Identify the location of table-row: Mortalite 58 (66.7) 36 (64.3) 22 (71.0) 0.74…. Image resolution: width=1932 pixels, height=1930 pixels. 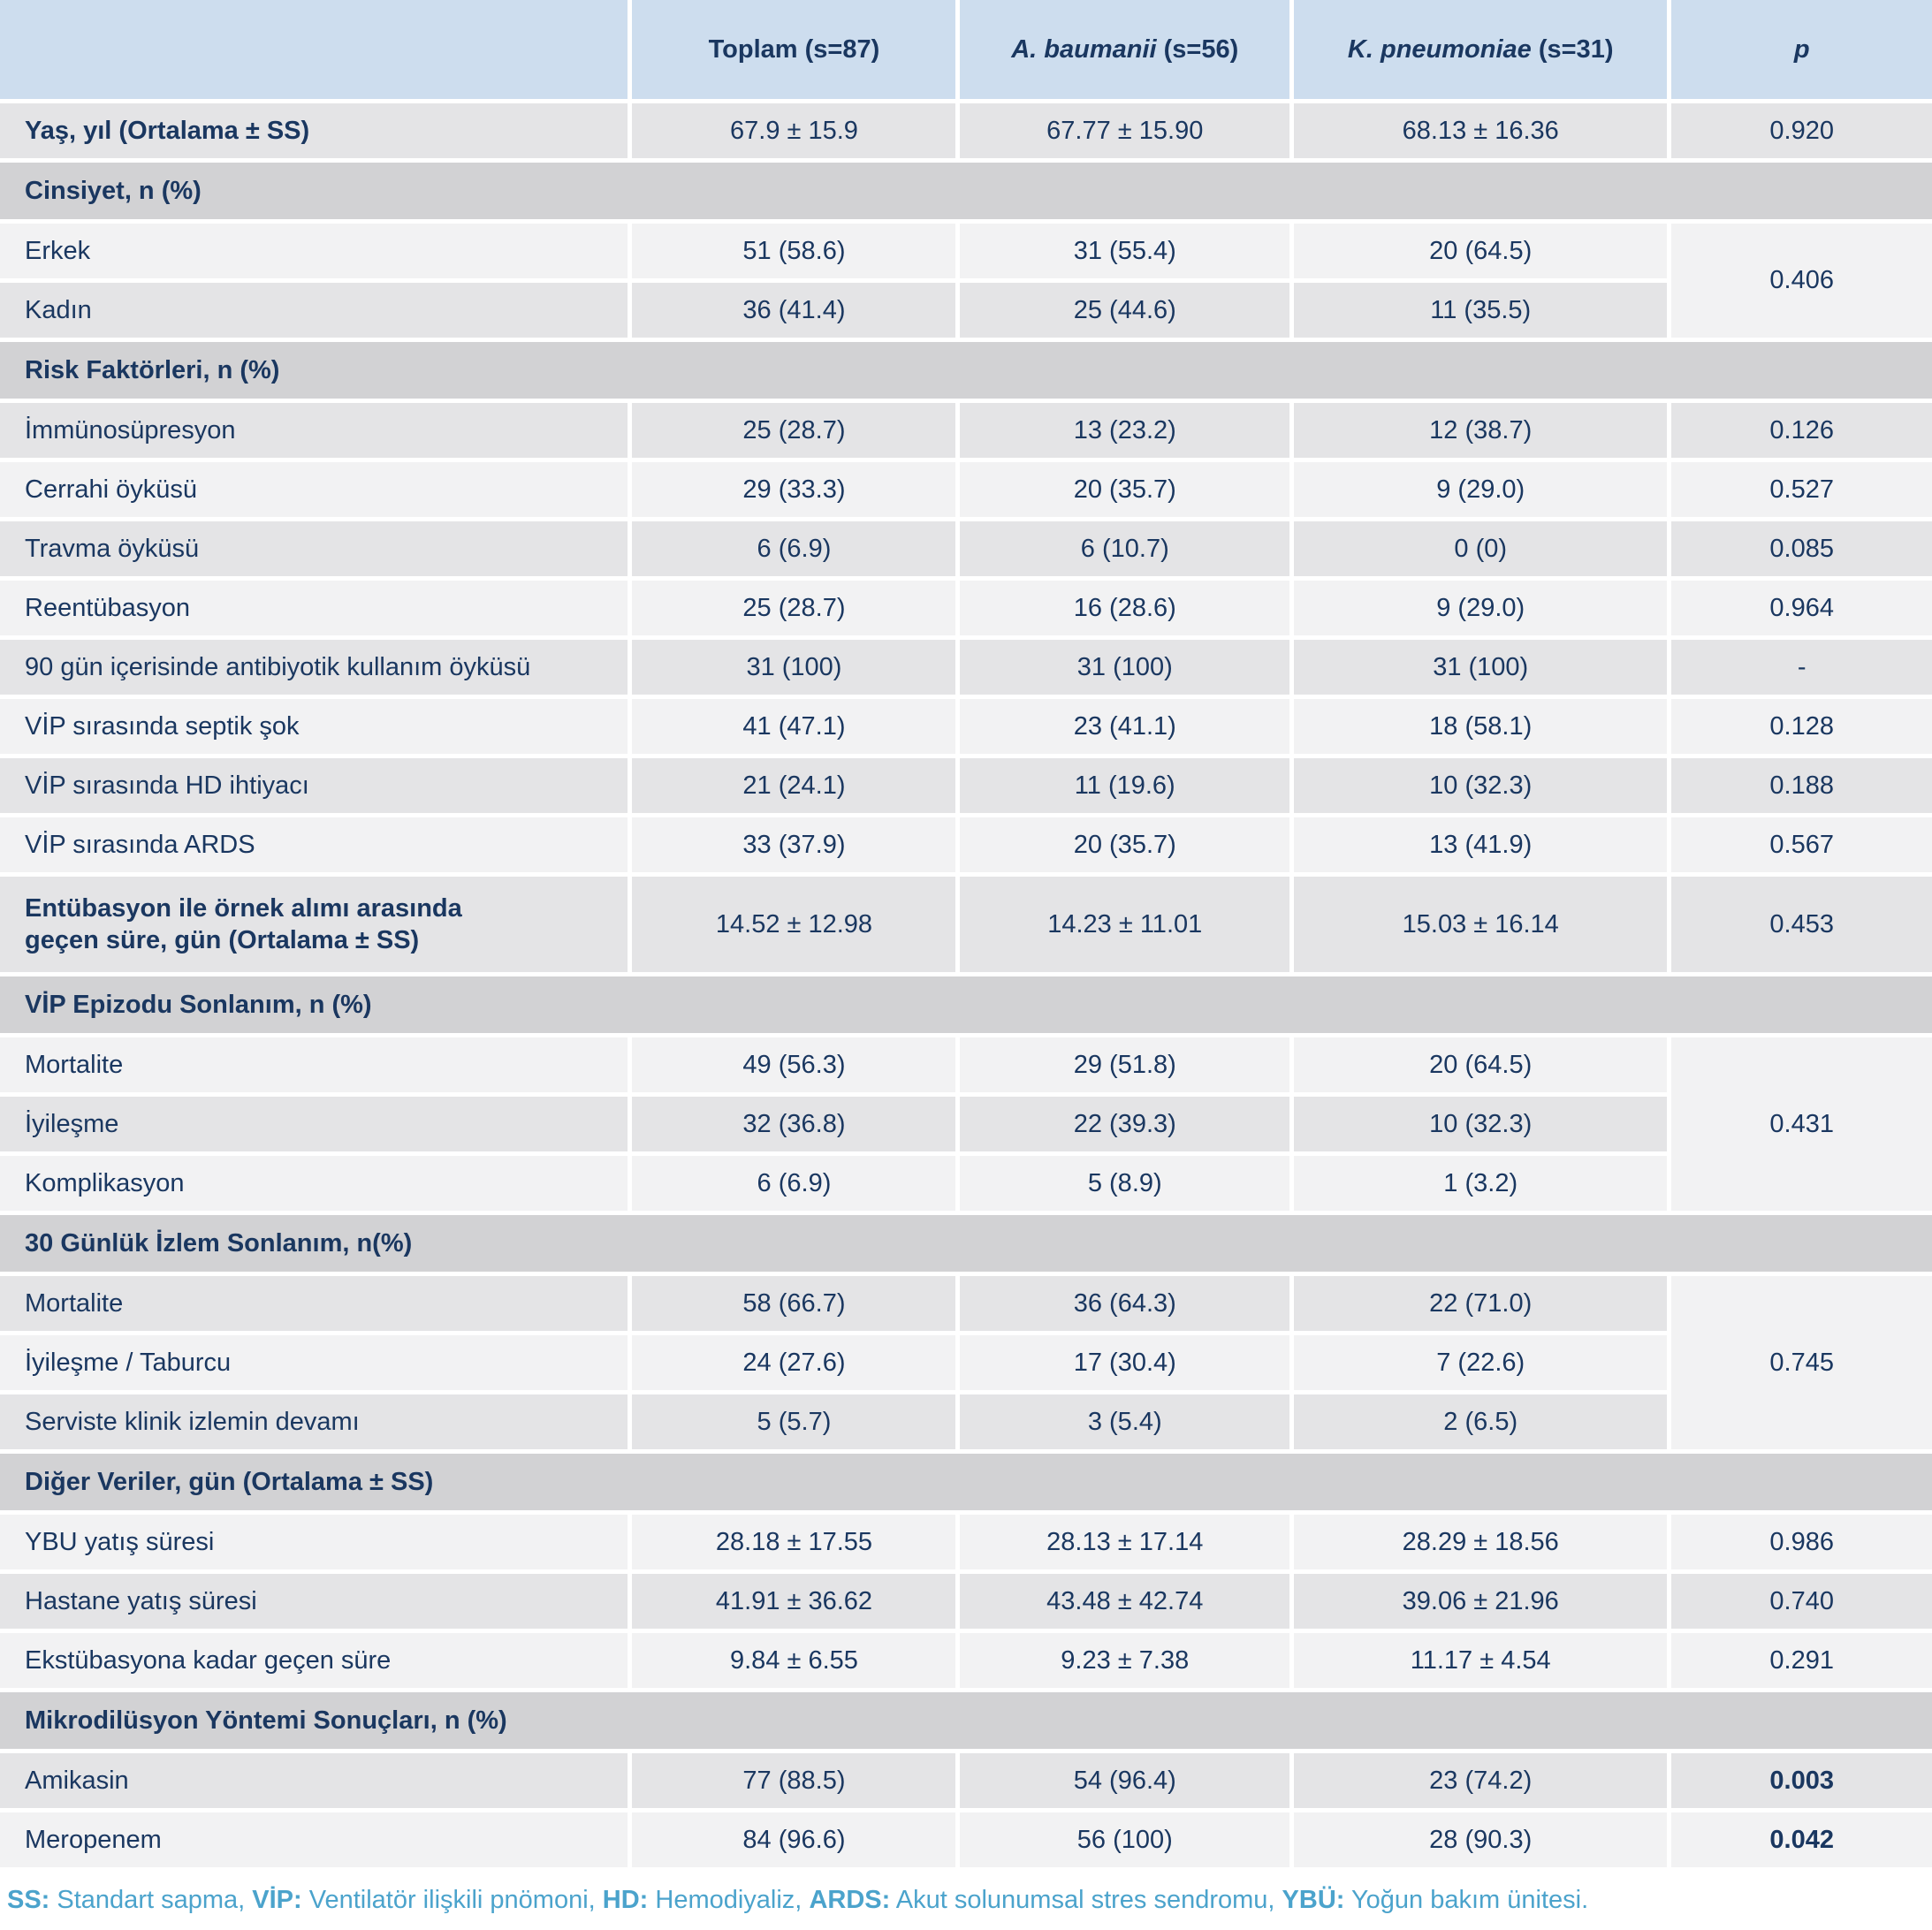
(966, 1362).